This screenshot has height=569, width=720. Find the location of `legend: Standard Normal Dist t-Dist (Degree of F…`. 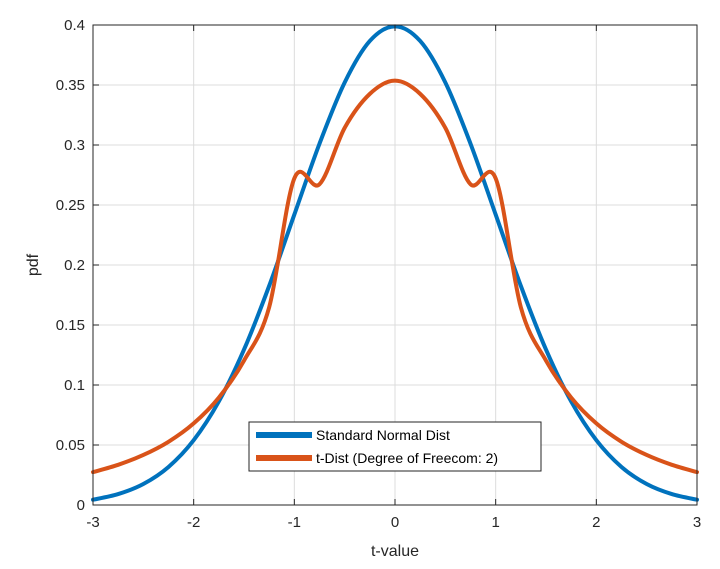

legend: Standard Normal Dist t-Dist (Degree of F… is located at coordinates (395, 446).